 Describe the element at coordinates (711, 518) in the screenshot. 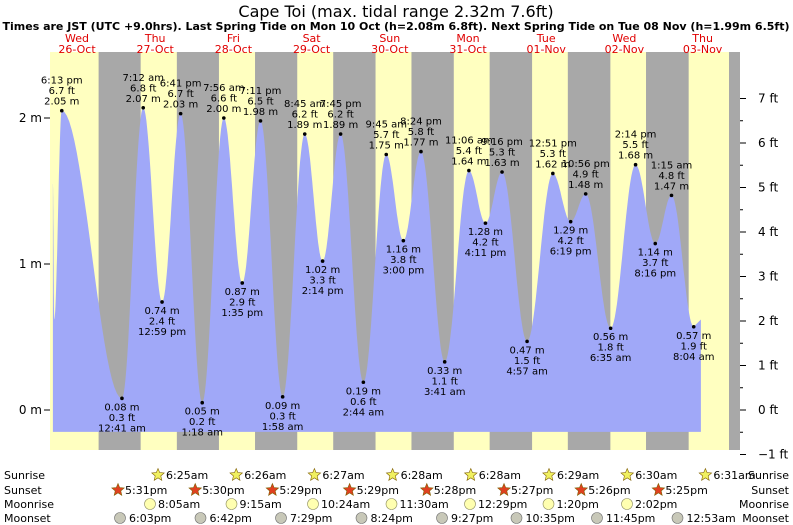

I see `moonset-time: 12:53am` at that location.